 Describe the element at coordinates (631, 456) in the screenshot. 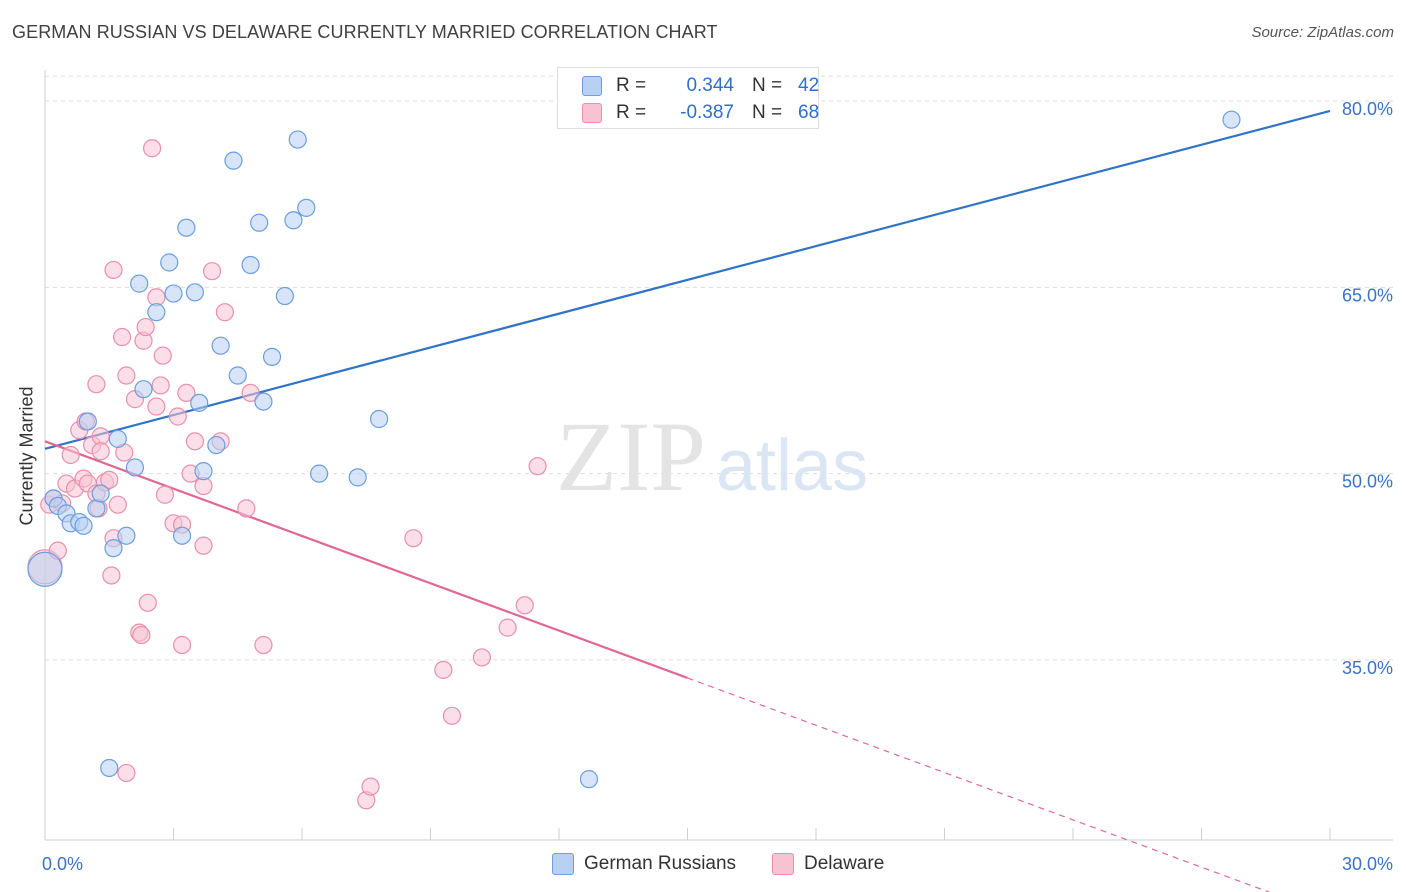

I see `watermark-zip: ZIP` at that location.